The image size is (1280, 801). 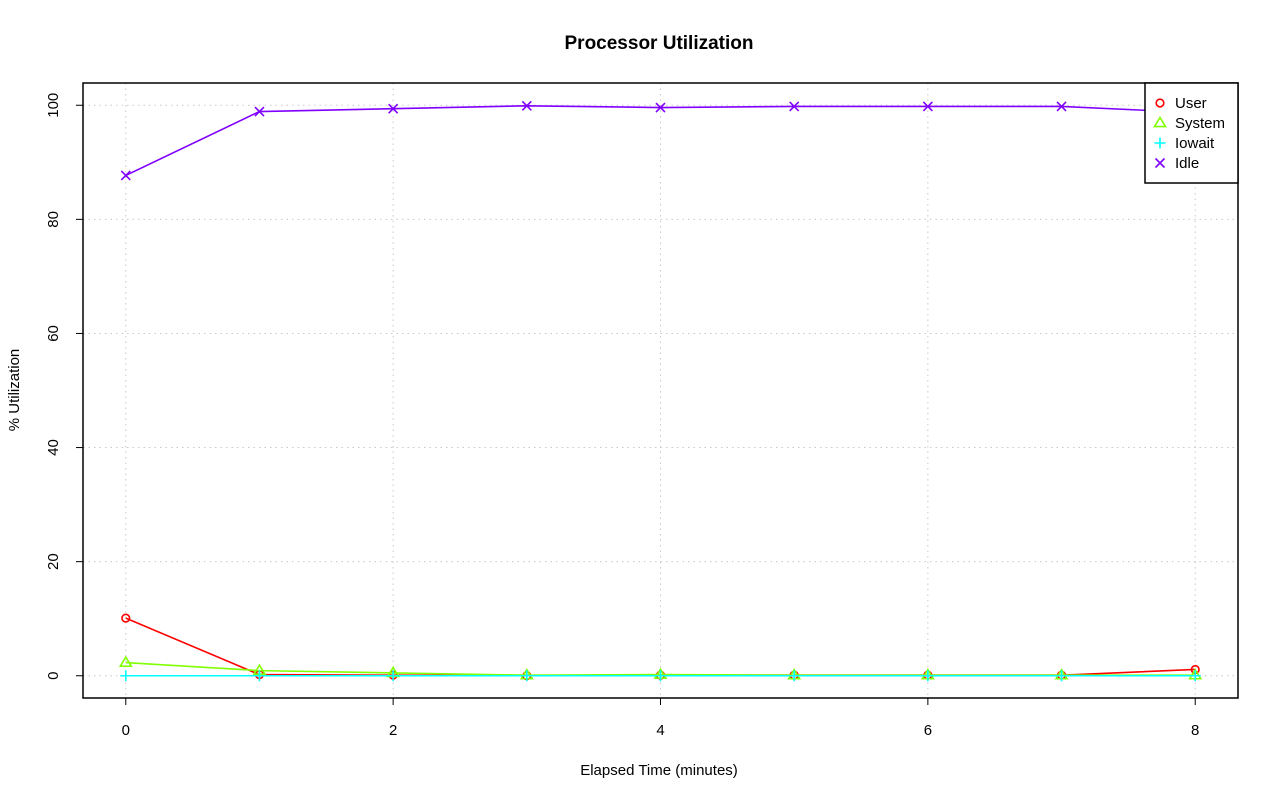 I want to click on legend: User System Iowait Idle, so click(x=1191, y=133).